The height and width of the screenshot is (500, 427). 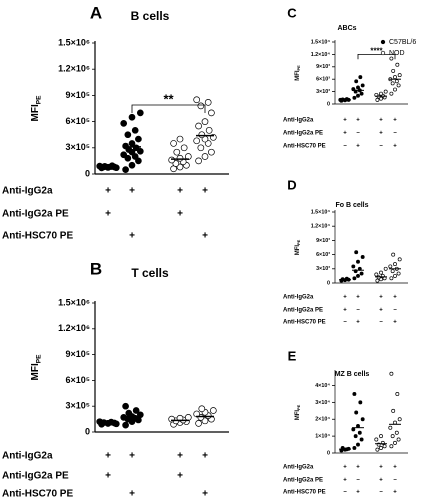 I want to click on y-tick-label: 2×10⁴, so click(x=322, y=420).